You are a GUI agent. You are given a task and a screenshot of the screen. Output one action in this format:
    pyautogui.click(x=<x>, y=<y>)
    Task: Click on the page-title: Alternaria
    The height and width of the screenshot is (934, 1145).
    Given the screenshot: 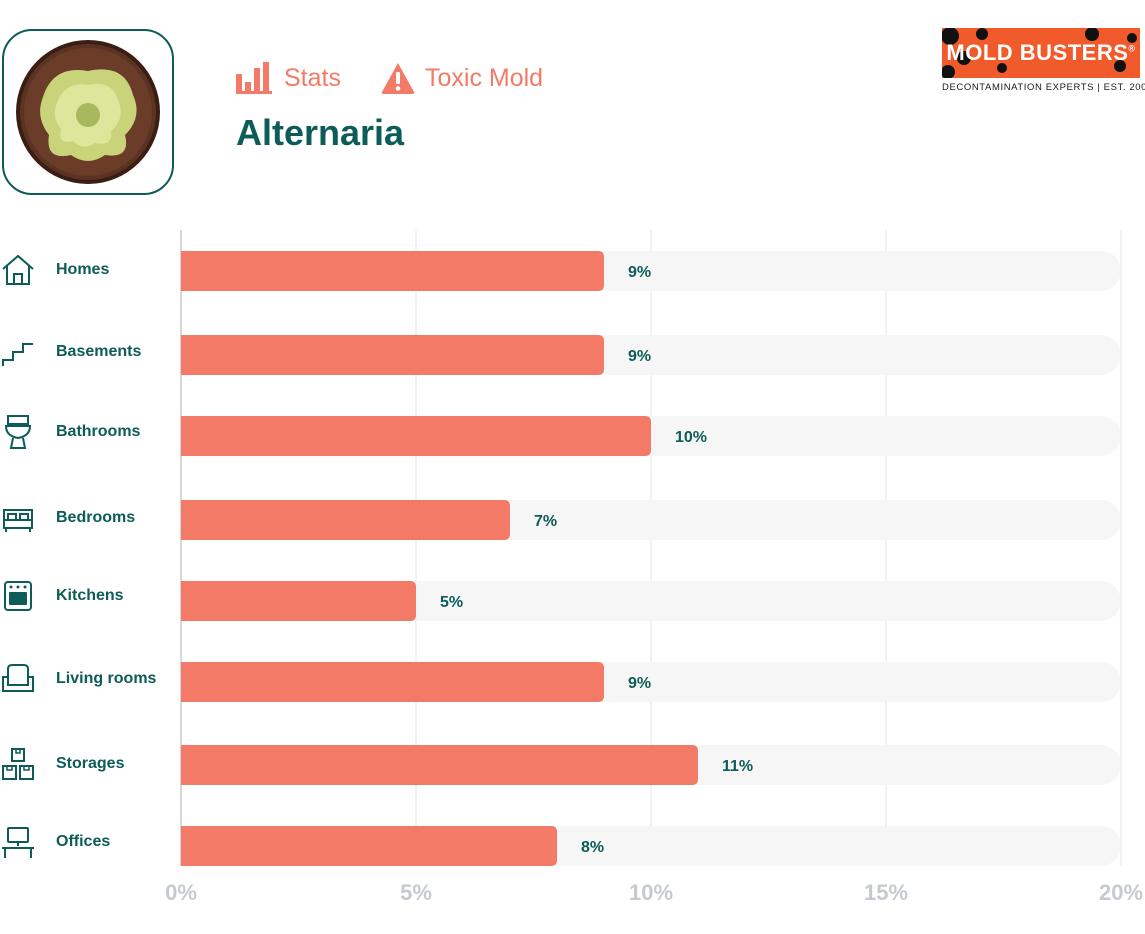 What is the action you would take?
    pyautogui.click(x=320, y=132)
    